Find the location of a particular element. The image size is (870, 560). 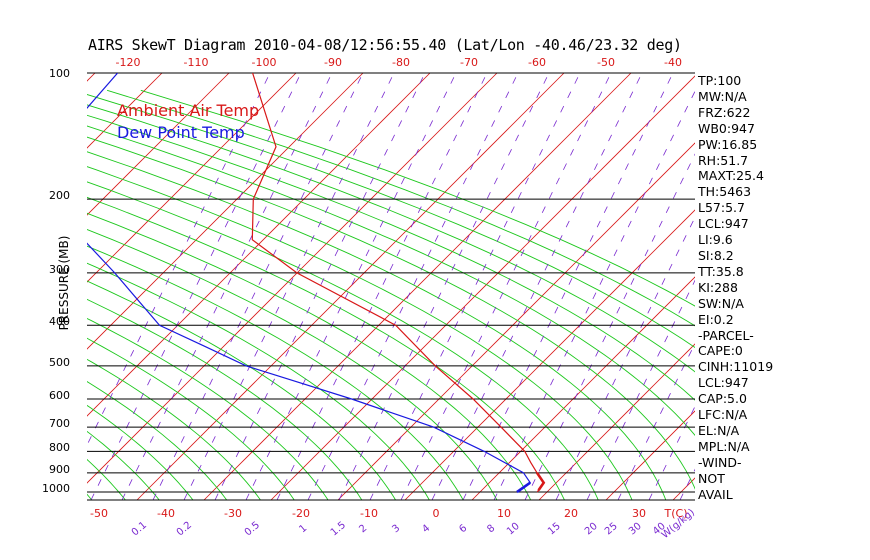

pressure-tick-label: 400 is located at coordinates (59, 322).